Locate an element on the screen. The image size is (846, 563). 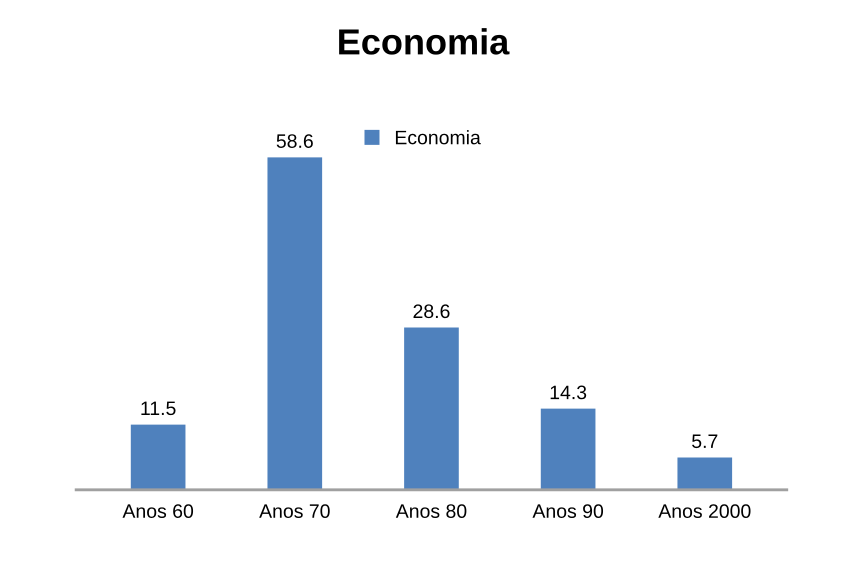
data-label: 5.7 is located at coordinates (705, 441).